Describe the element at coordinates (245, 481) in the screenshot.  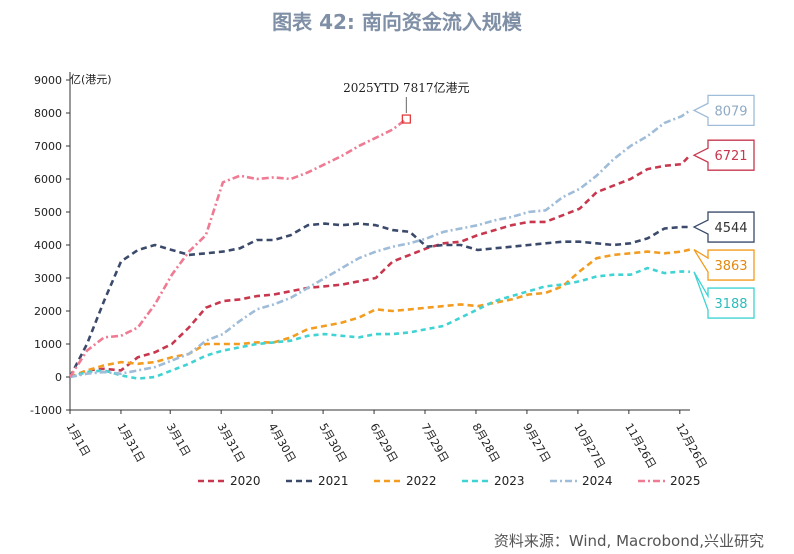
I see `legend-label-2020: 2020` at that location.